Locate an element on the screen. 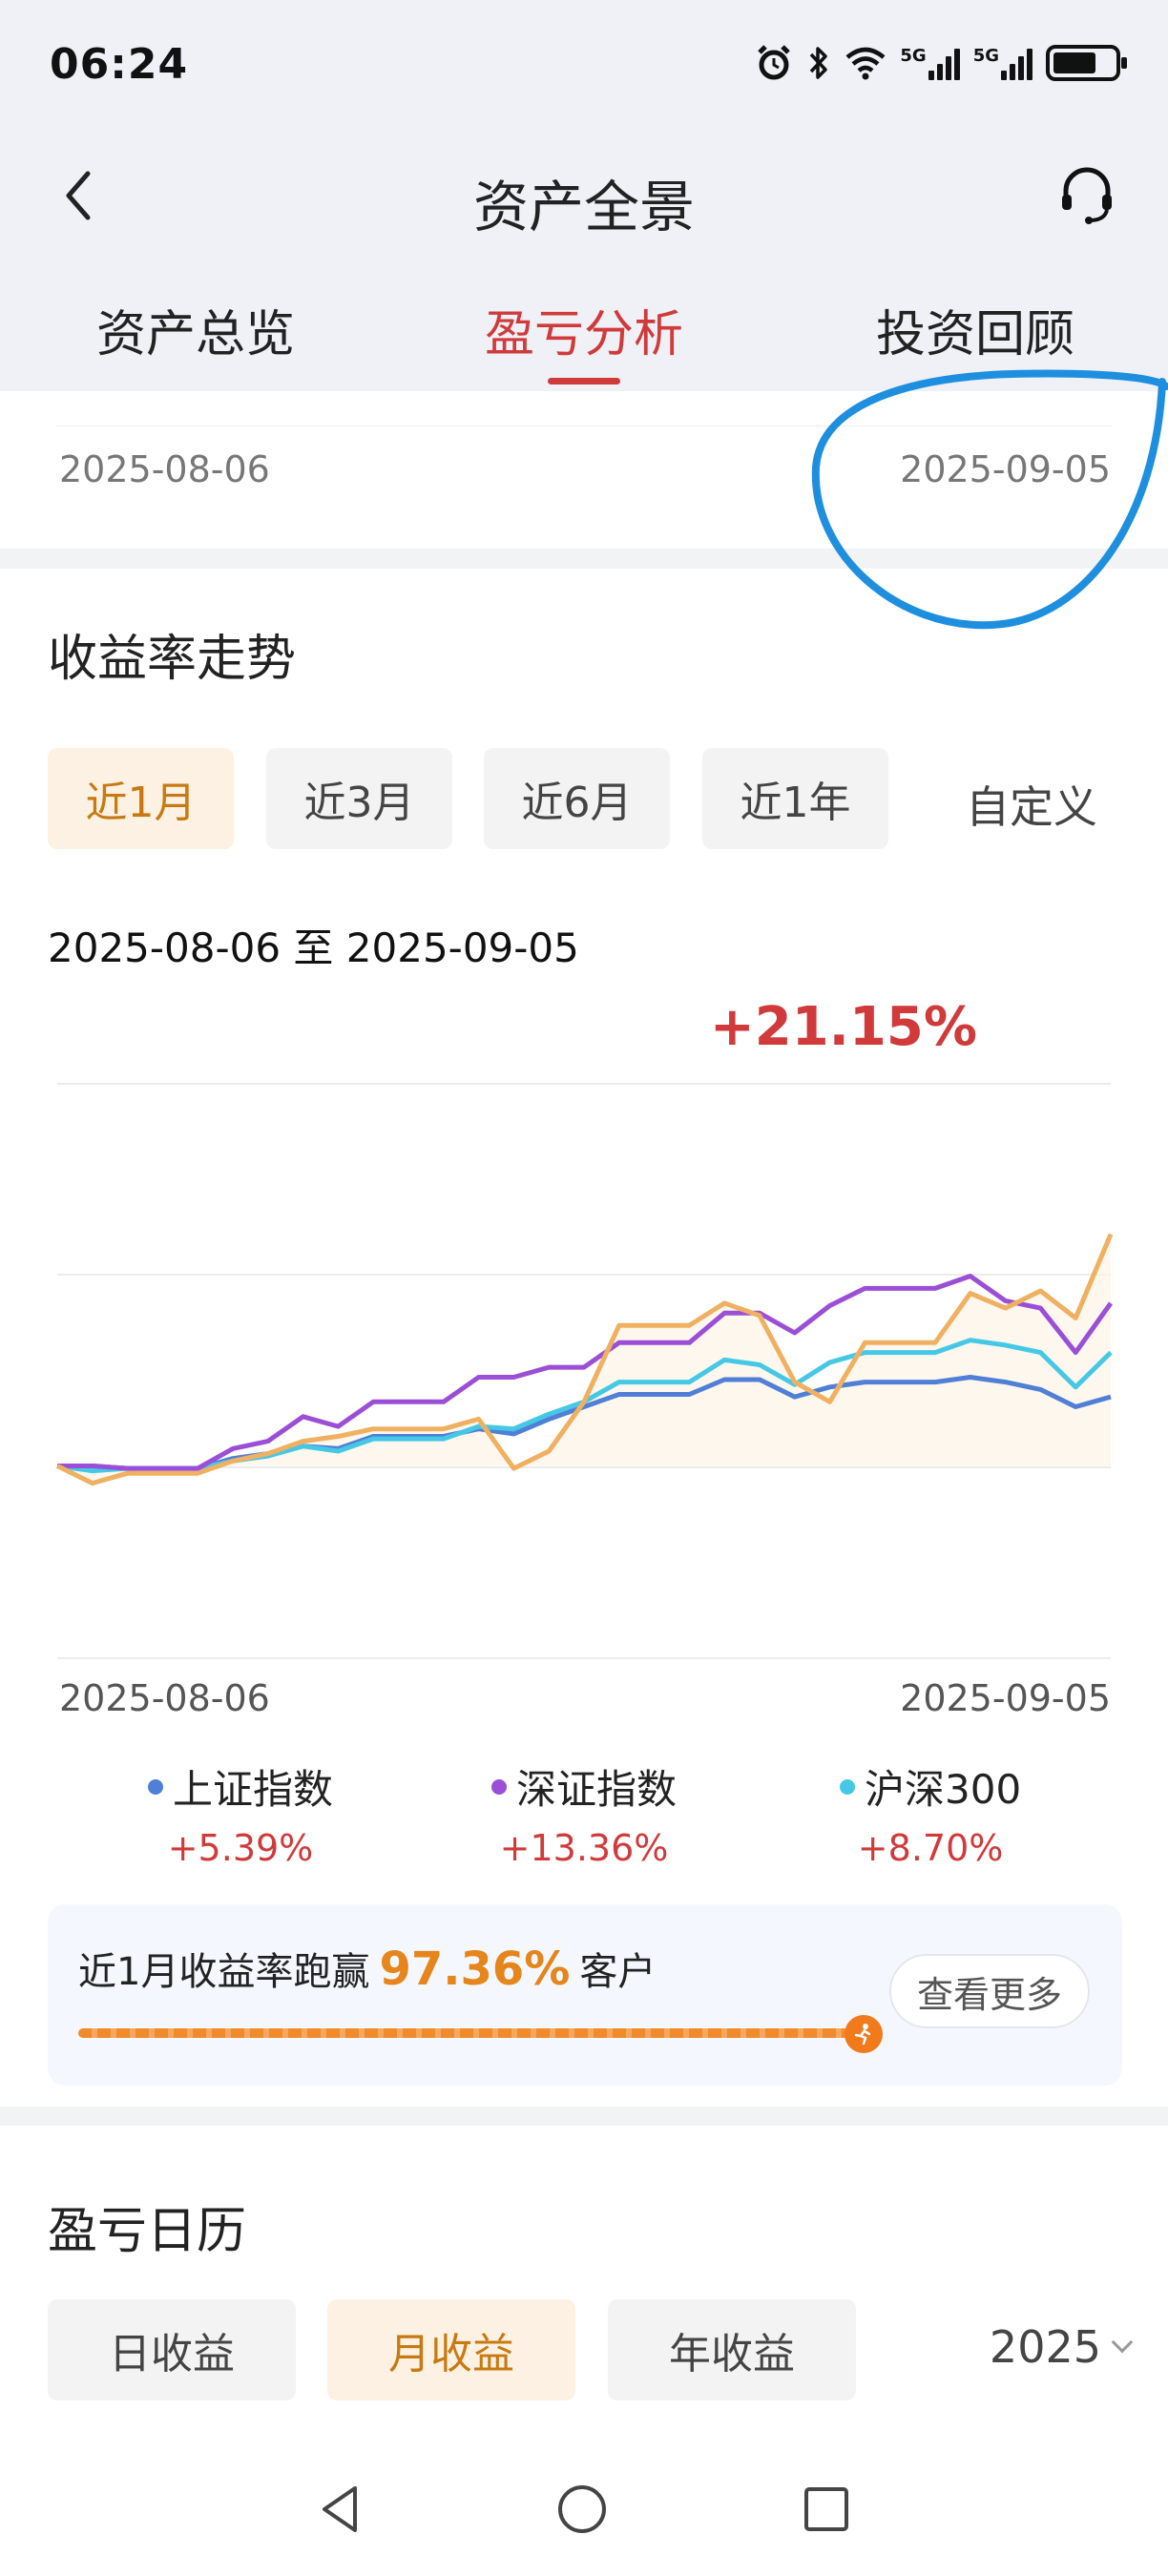  beat-text: 近1月收益率跑赢 97.36% 客户 is located at coordinates (367, 1968).